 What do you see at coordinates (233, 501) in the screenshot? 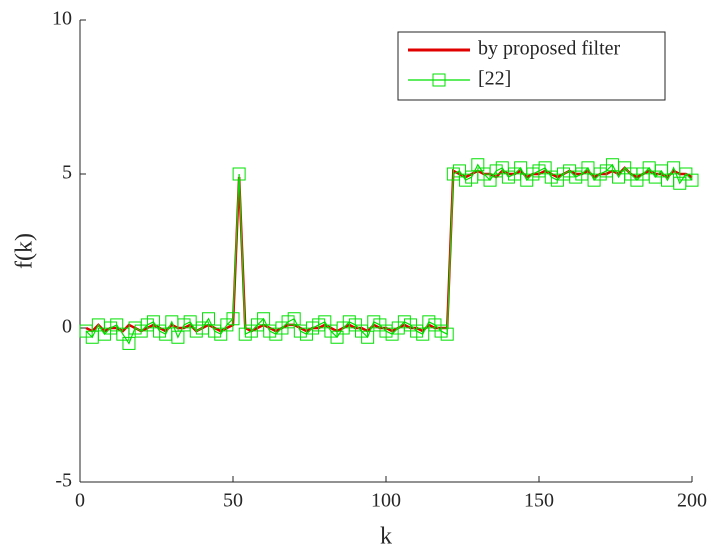
I see `x-tick-label: 50` at bounding box center [233, 501].